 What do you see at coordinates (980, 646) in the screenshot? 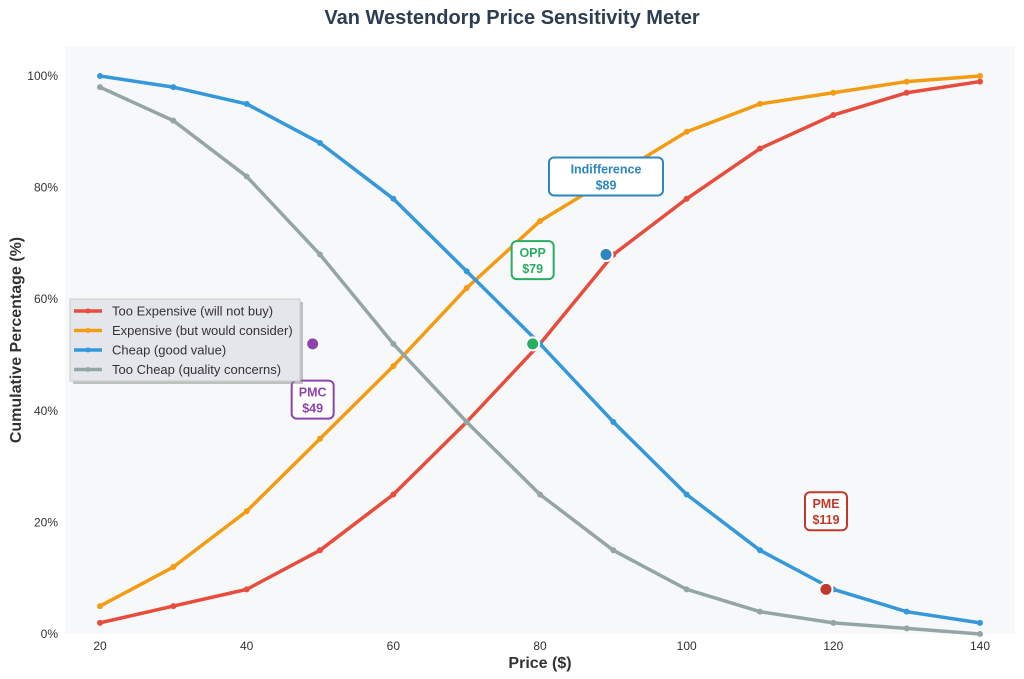
I see `x-tick-label: 140` at bounding box center [980, 646].